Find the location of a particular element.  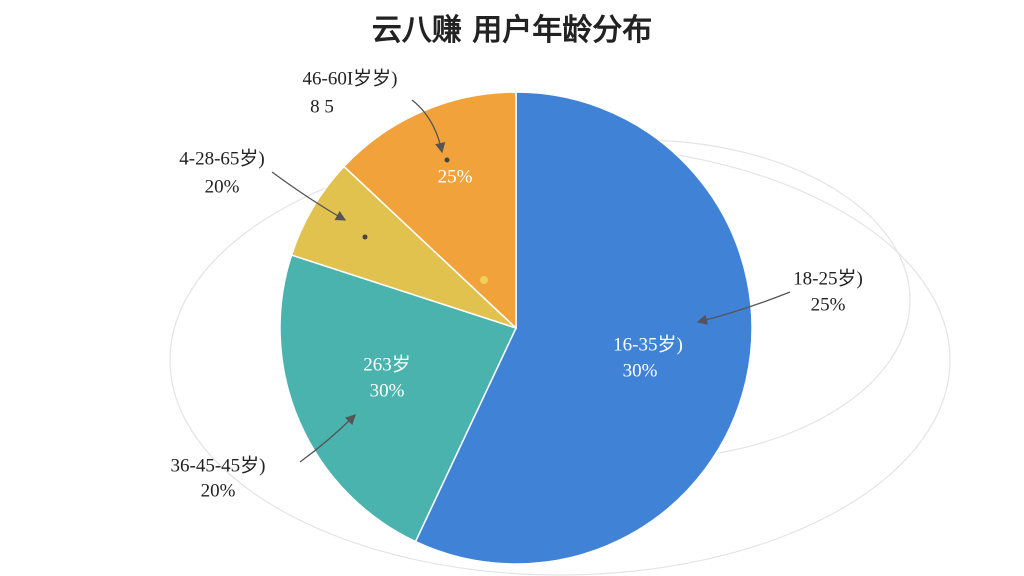

annotation: 36-45-45岁) is located at coordinates (218, 465).